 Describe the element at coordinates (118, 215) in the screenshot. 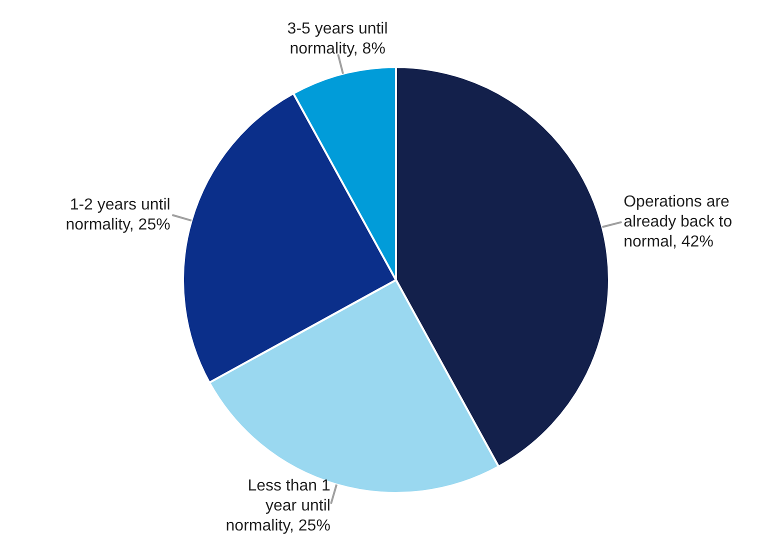

I see `slice-label: 1-2 years until normality, 25%` at that location.